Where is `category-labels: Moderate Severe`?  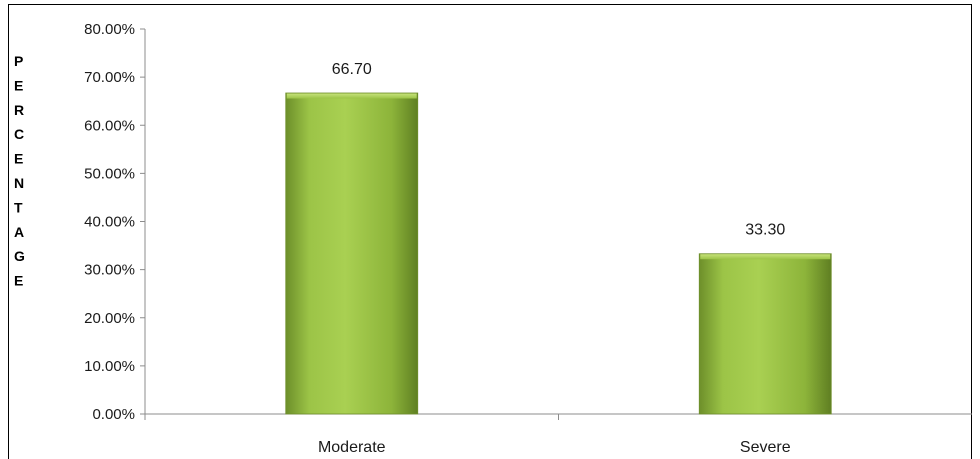 category-labels: Moderate Severe is located at coordinates (554, 447).